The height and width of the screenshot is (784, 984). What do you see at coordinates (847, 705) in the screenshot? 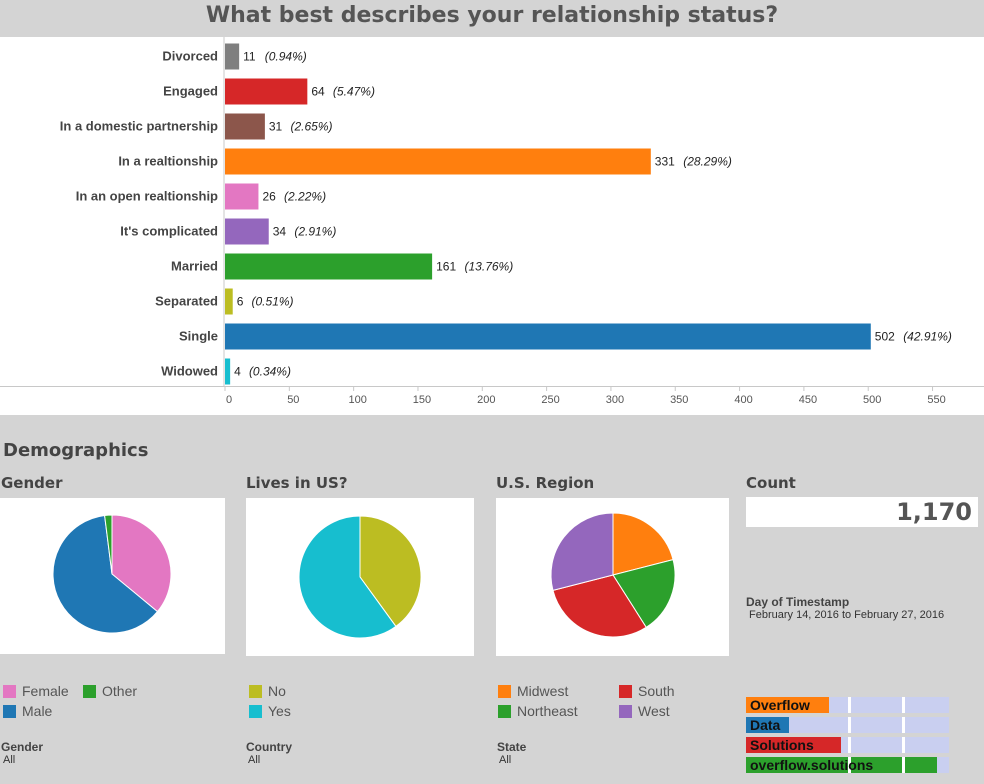
I see `brand-row-overflow: Overflow` at bounding box center [847, 705].